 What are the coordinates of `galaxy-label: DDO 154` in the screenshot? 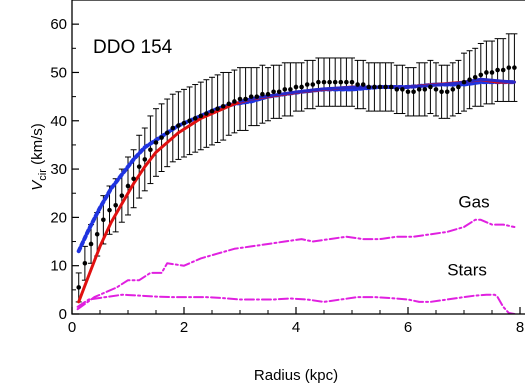 It's located at (133, 47).